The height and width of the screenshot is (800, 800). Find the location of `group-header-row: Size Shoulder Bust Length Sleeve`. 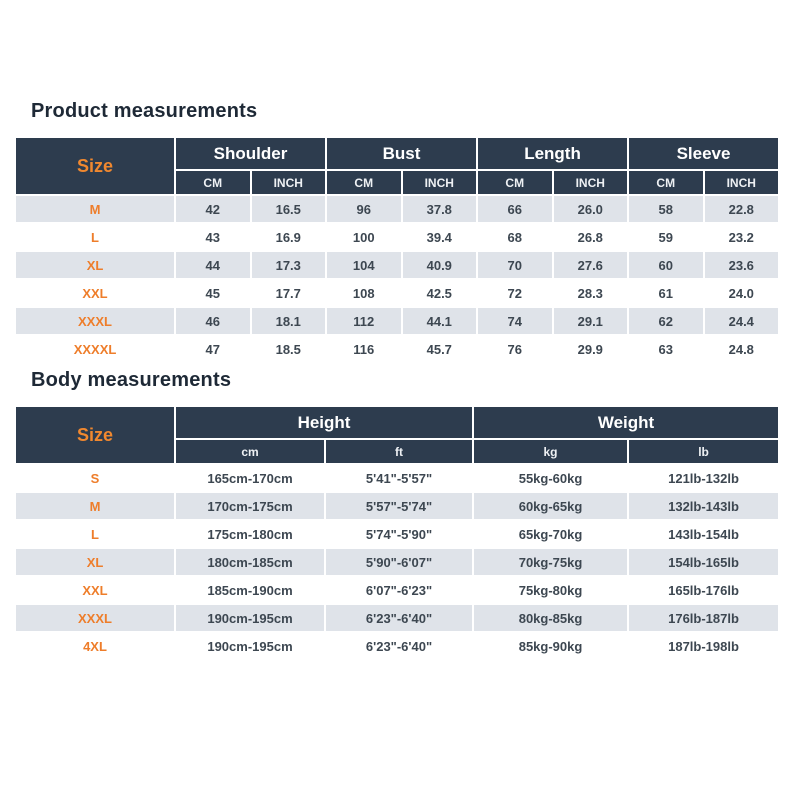

group-header-row: Size Shoulder Bust Length Sleeve is located at coordinates (397, 166).